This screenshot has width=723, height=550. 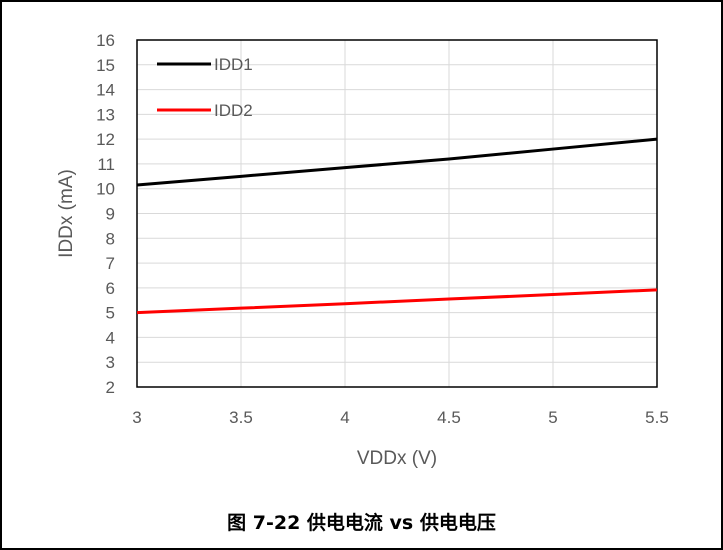 What do you see at coordinates (552, 417) in the screenshot?
I see `x-tick-label-4: 5` at bounding box center [552, 417].